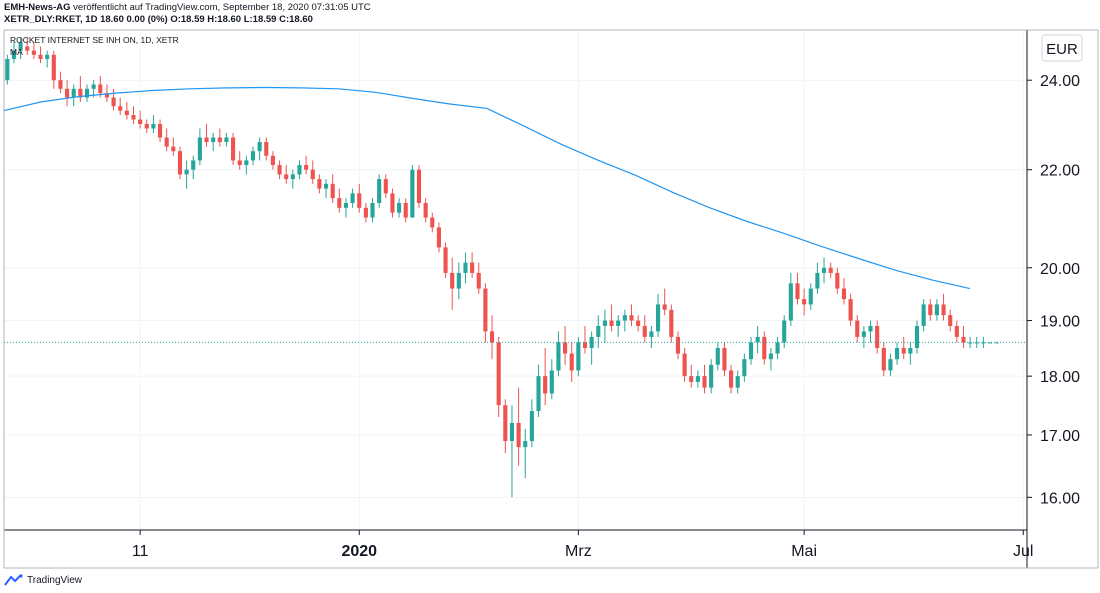 The image size is (1100, 593). Describe the element at coordinates (1062, 48) in the screenshot. I see `currency-box: EUR` at that location.